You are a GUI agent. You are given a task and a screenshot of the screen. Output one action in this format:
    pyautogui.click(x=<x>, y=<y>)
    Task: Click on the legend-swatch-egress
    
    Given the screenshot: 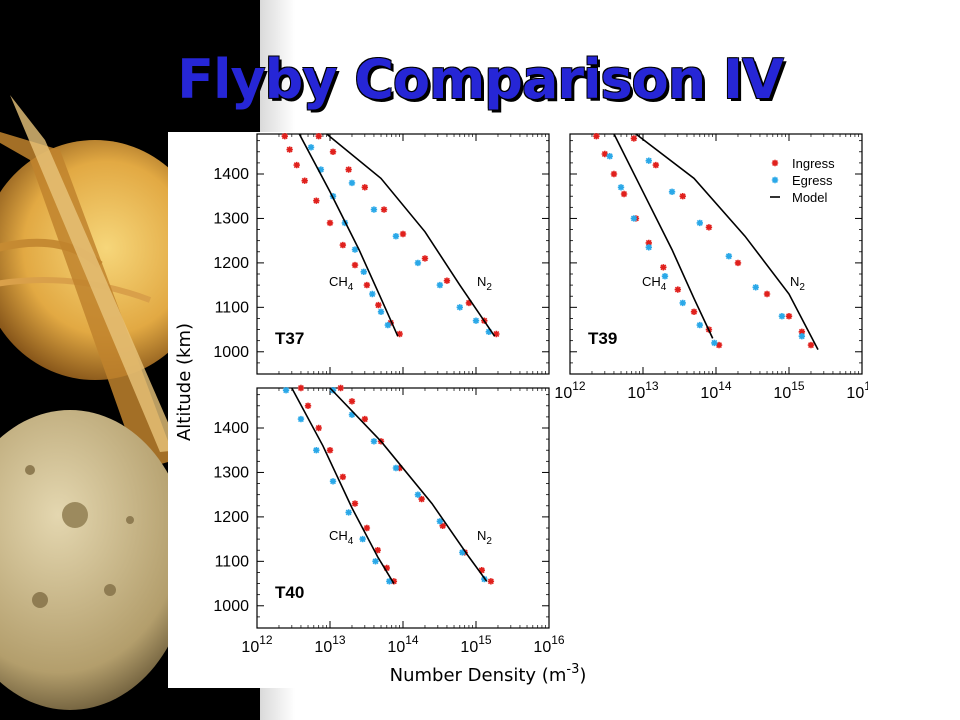 What is the action you would take?
    pyautogui.click(x=775, y=180)
    